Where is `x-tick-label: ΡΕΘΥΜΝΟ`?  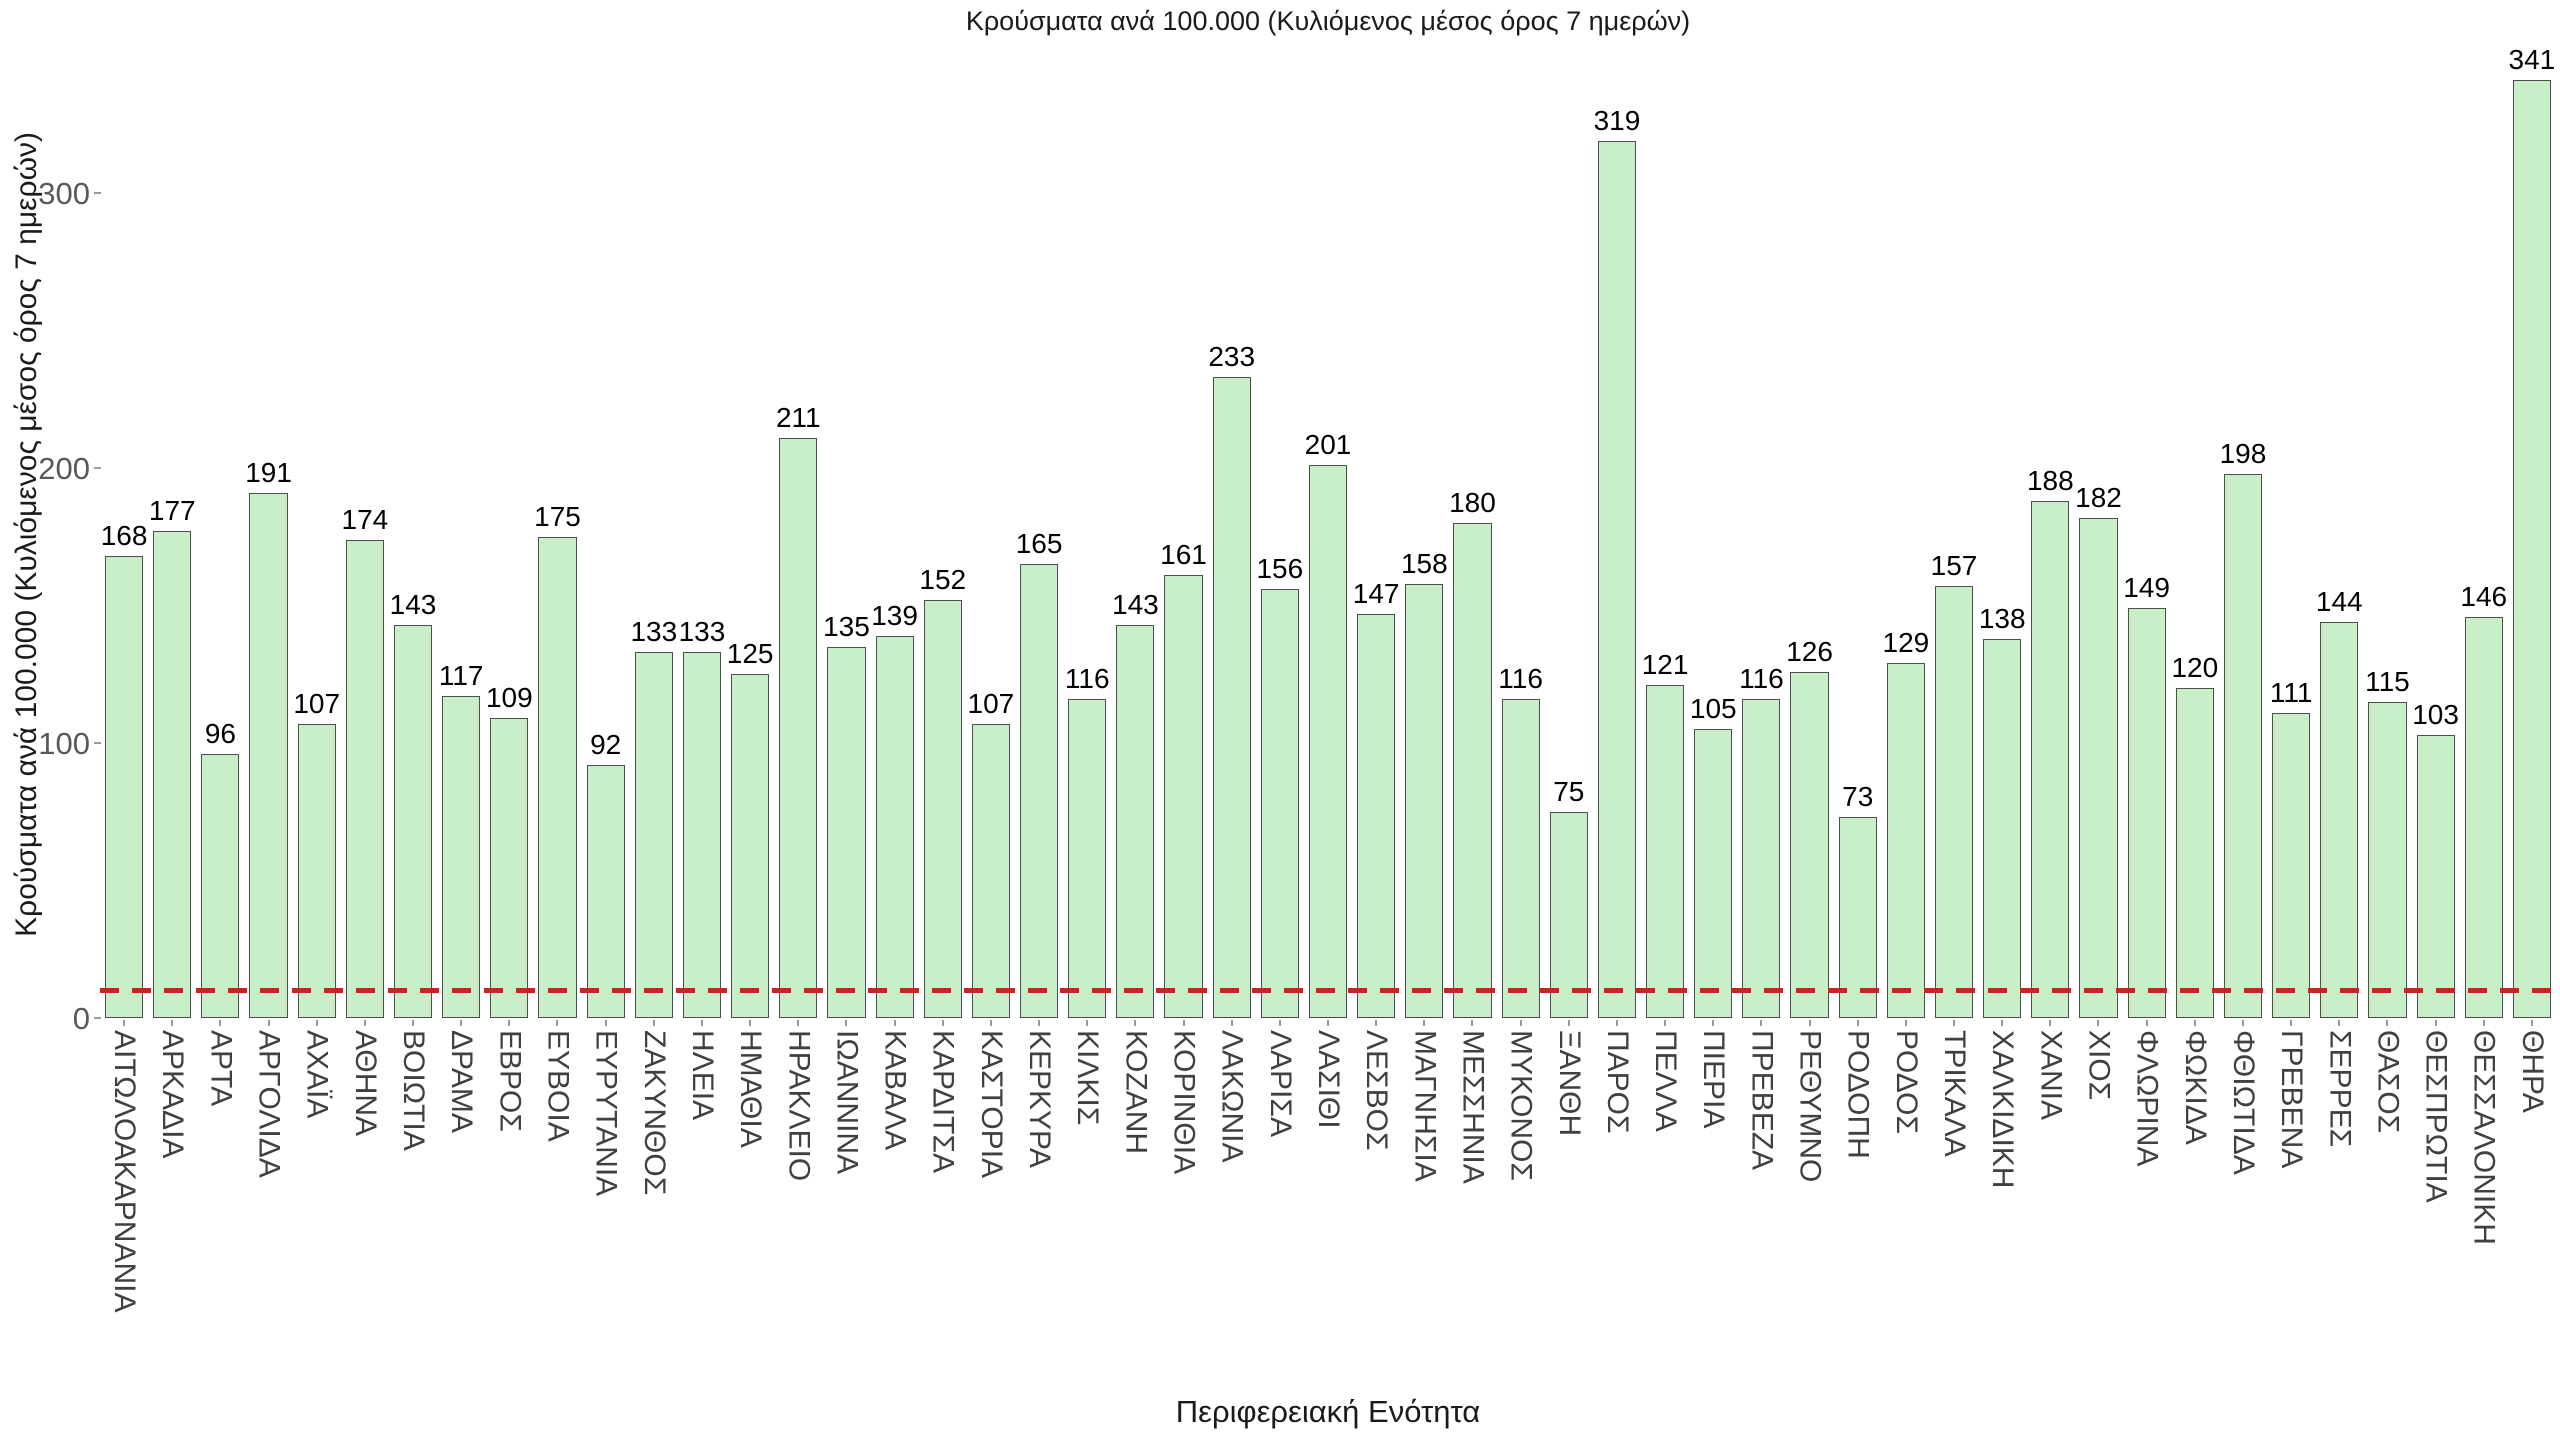
x-tick-label: ΡΕΘΥΜΝΟ is located at coordinates (1810, 1106).